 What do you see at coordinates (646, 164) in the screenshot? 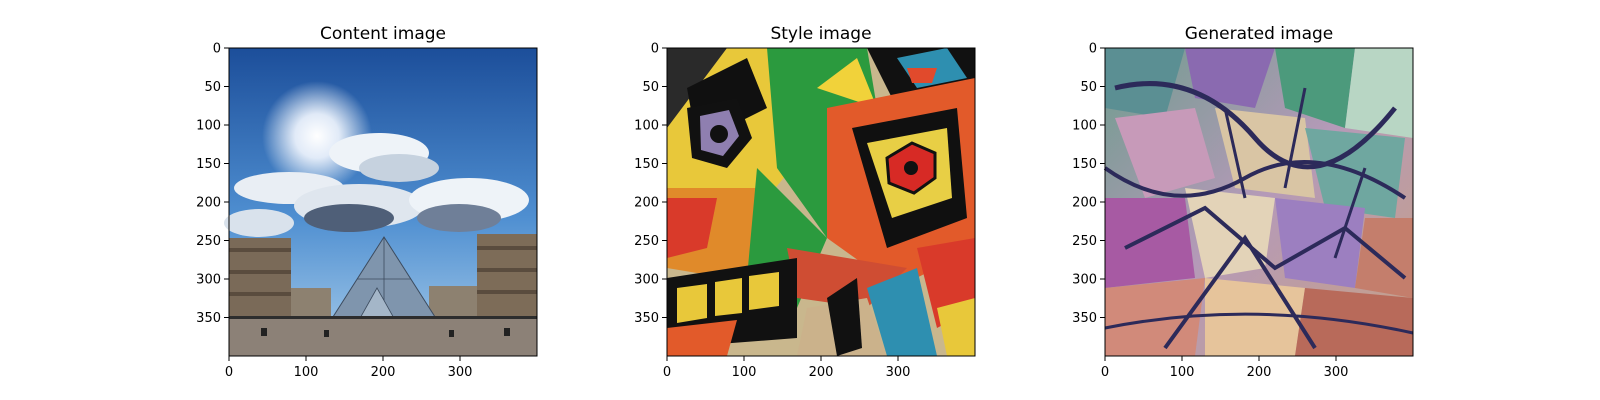
I see `style-image-y-tick-label: 150` at bounding box center [646, 164].